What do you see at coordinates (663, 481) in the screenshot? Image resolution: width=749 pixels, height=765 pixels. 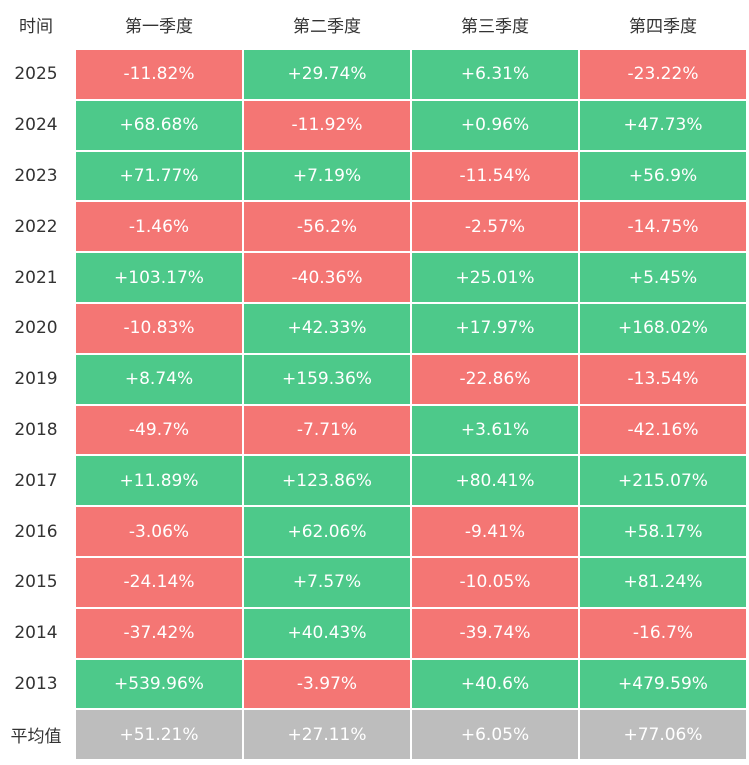 I see `return-cell: +215.07%` at bounding box center [663, 481].